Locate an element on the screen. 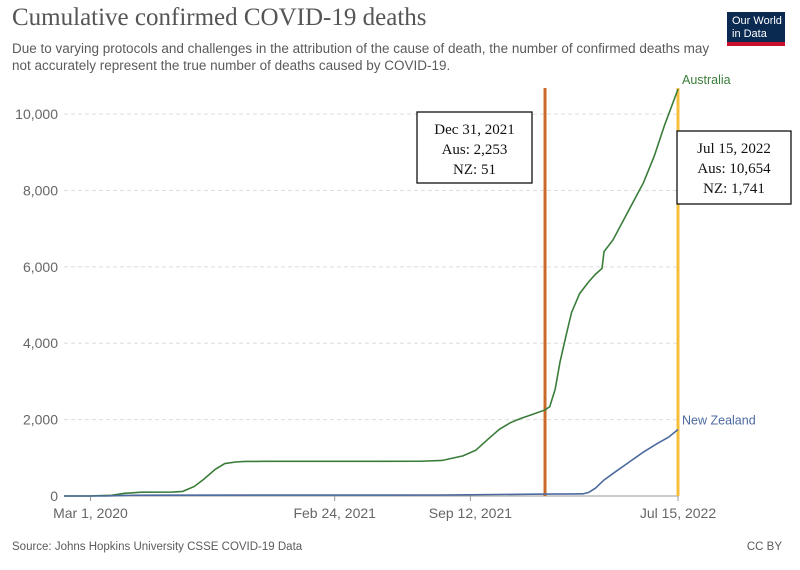 The image size is (800, 570). owid-logo: Our World in Data is located at coordinates (756, 29).